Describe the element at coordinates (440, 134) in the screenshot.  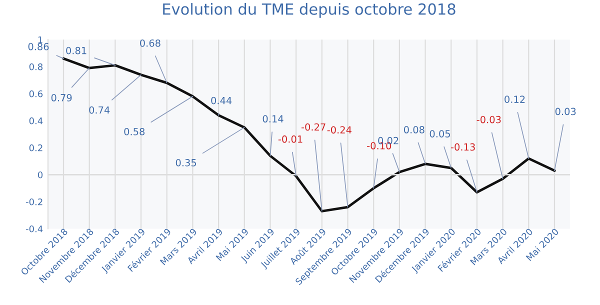
I see `data-label: 0.05` at that location.